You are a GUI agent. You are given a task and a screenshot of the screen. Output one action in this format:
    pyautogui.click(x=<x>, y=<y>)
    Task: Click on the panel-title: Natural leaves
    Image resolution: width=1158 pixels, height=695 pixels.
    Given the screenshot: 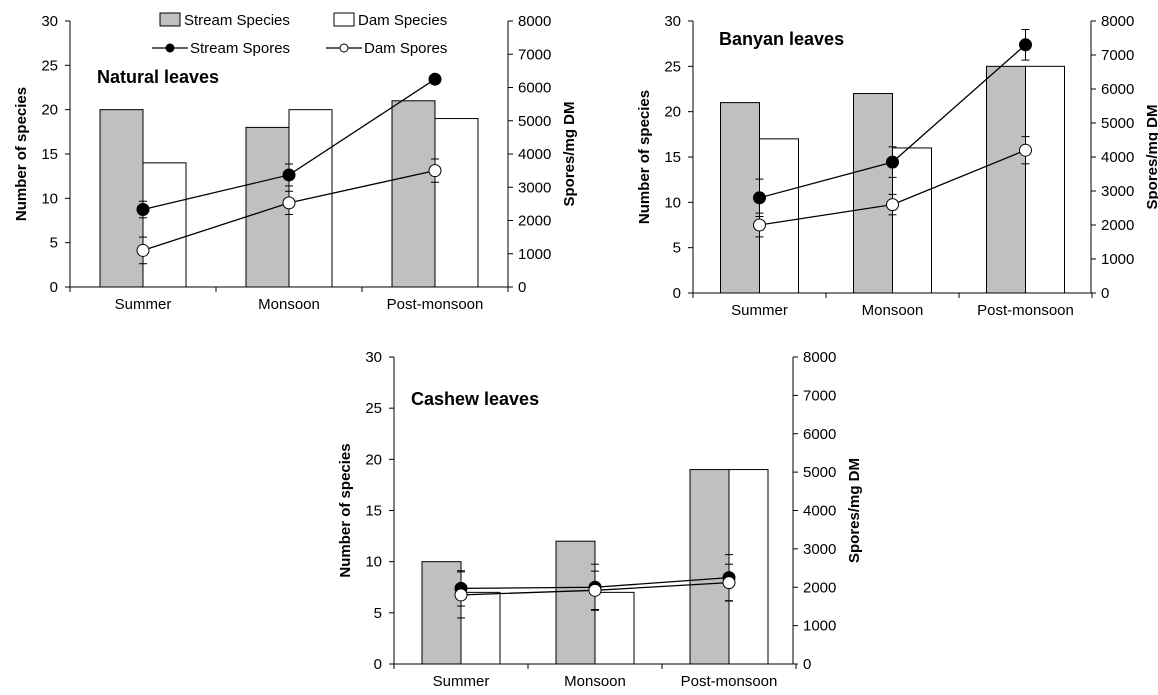 What is the action you would take?
    pyautogui.click(x=158, y=77)
    